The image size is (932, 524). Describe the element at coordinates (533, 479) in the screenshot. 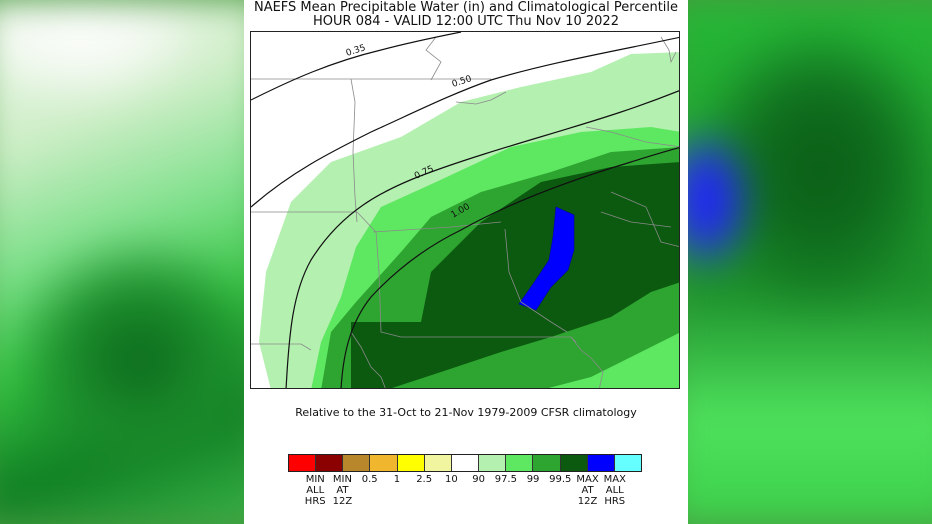

I see `legend-label-8: 99` at that location.